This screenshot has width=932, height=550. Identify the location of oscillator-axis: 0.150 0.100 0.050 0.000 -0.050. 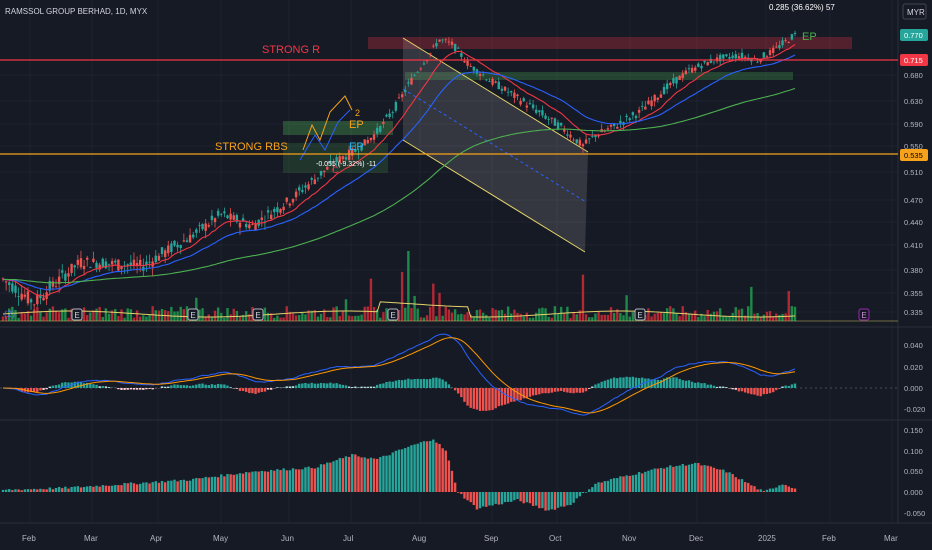
(914, 472).